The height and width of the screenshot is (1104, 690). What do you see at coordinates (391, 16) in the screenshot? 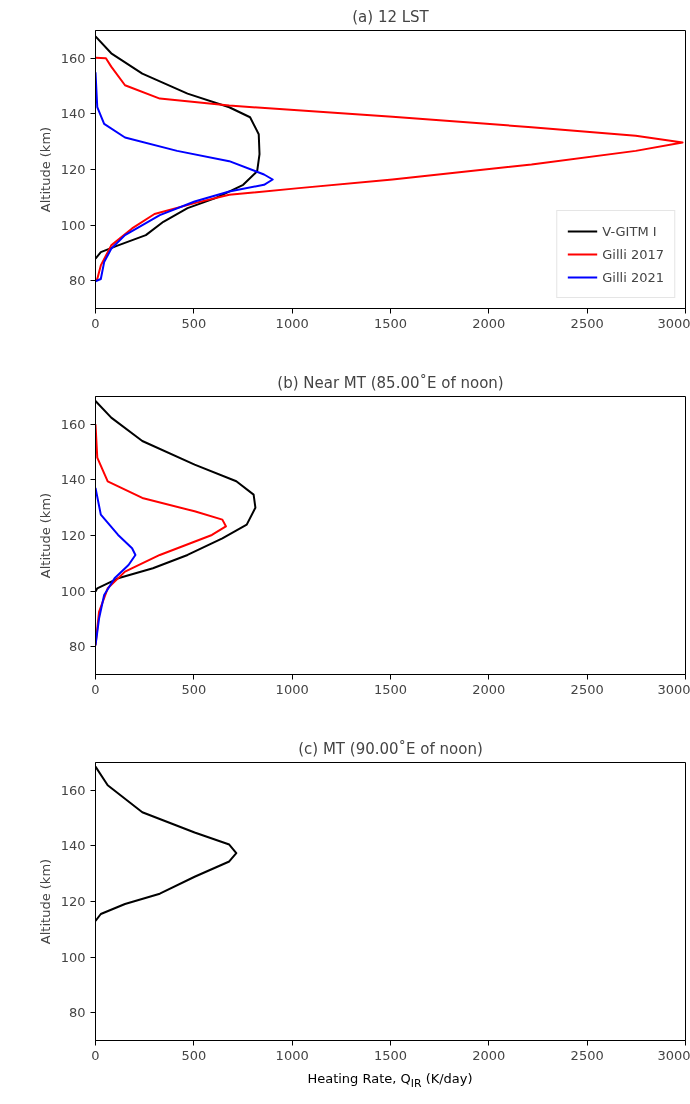
I see `chart-title: (a) 12 LST` at bounding box center [391, 16].